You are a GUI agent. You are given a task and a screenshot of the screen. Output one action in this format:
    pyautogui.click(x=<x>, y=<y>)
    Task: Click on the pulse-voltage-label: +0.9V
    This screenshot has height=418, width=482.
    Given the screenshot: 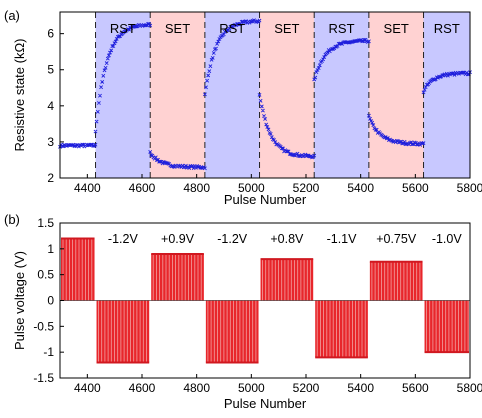 What is the action you would take?
    pyautogui.click(x=178, y=239)
    